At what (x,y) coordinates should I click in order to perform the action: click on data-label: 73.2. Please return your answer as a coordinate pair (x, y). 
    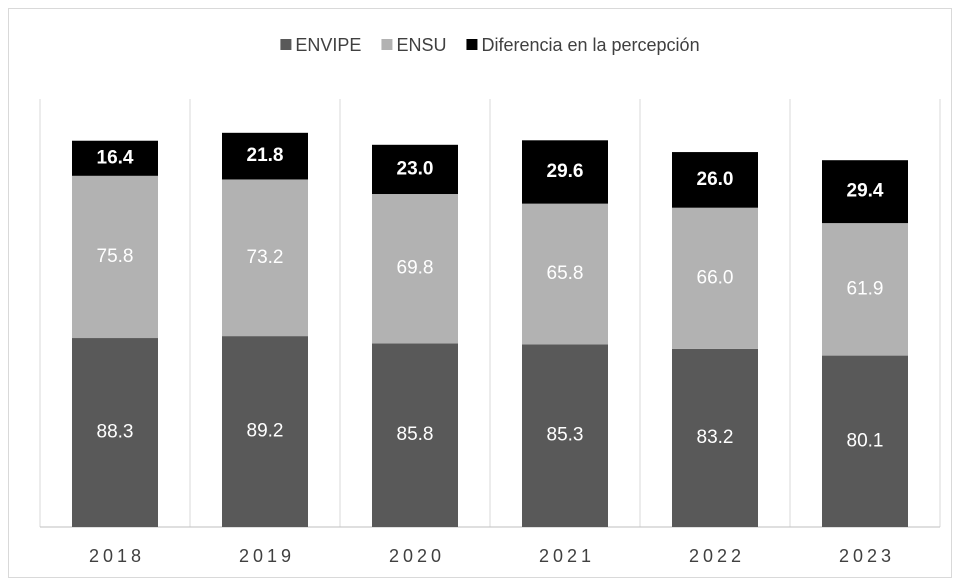
    Looking at the image, I should click on (265, 257).